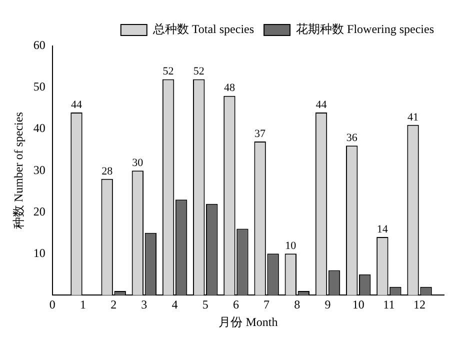 The image size is (462, 338). What do you see at coordinates (39, 169) in the screenshot?
I see `y-tick-label: 30` at bounding box center [39, 169].